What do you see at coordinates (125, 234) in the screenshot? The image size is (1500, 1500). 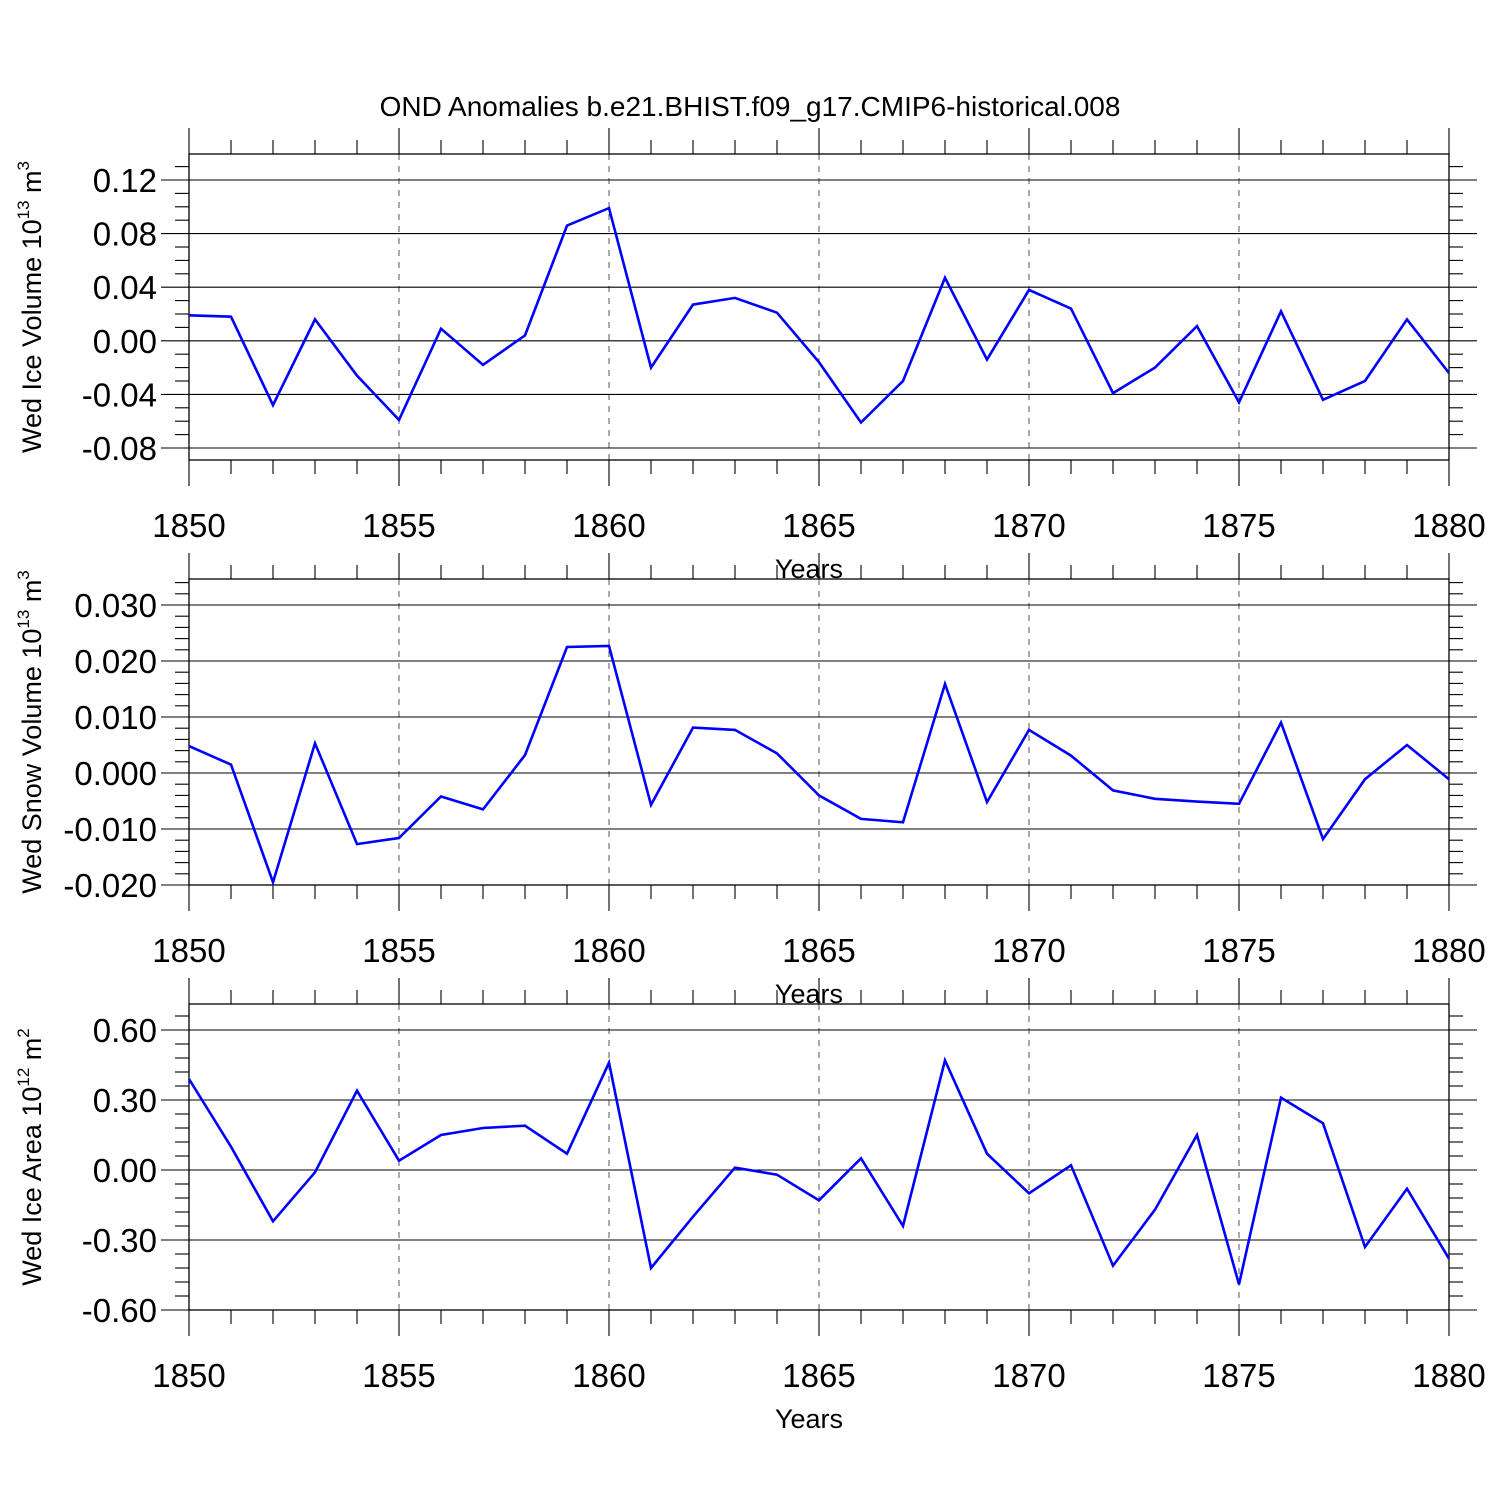 I see `y-tick-label: 0.08` at bounding box center [125, 234].